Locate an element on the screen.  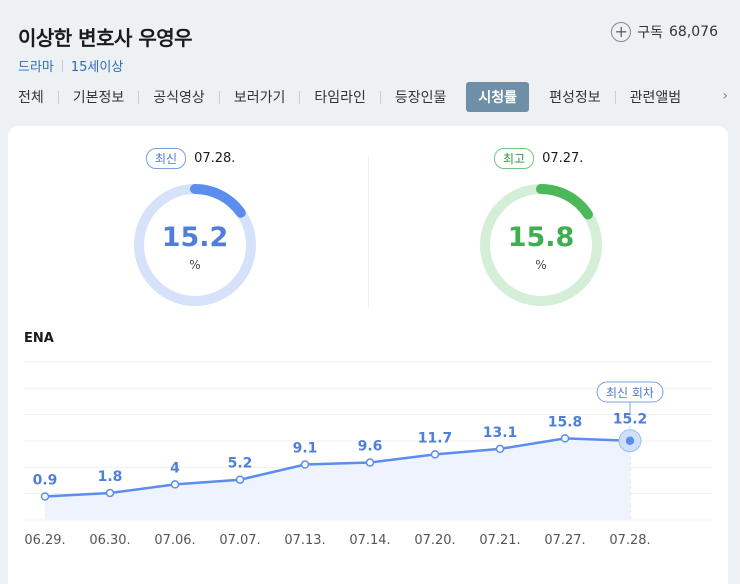
data-label: 15.2 is located at coordinates (630, 420).